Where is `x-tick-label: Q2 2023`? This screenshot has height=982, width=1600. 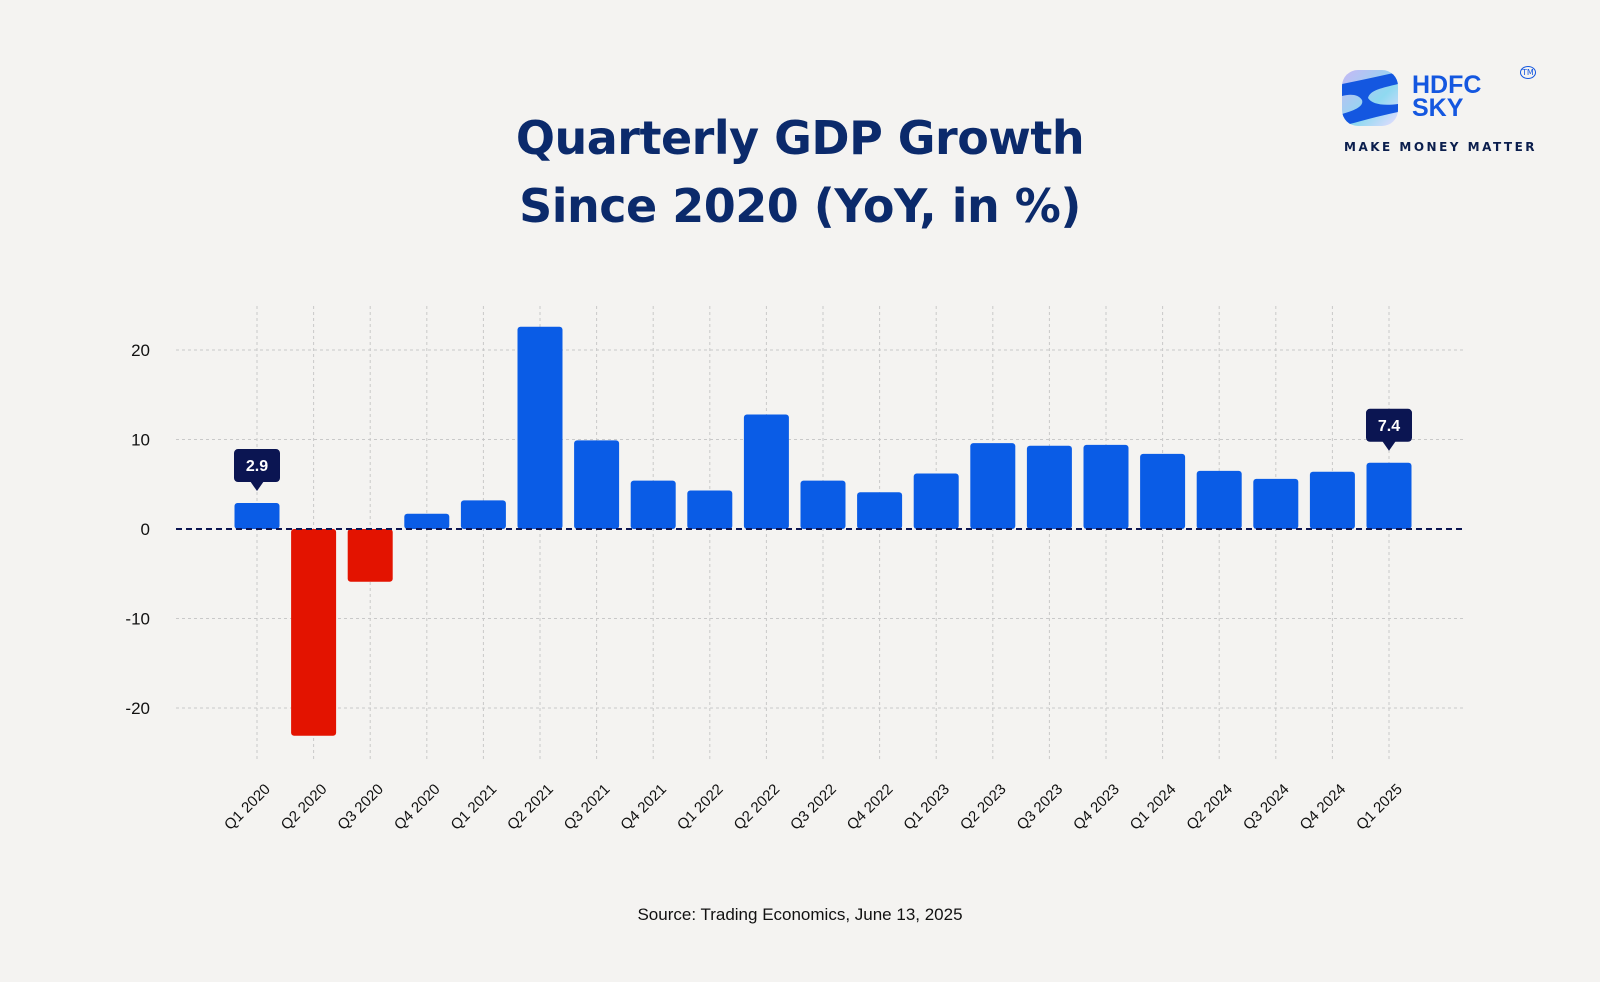 x-tick-label: Q2 2023 is located at coordinates (983, 807).